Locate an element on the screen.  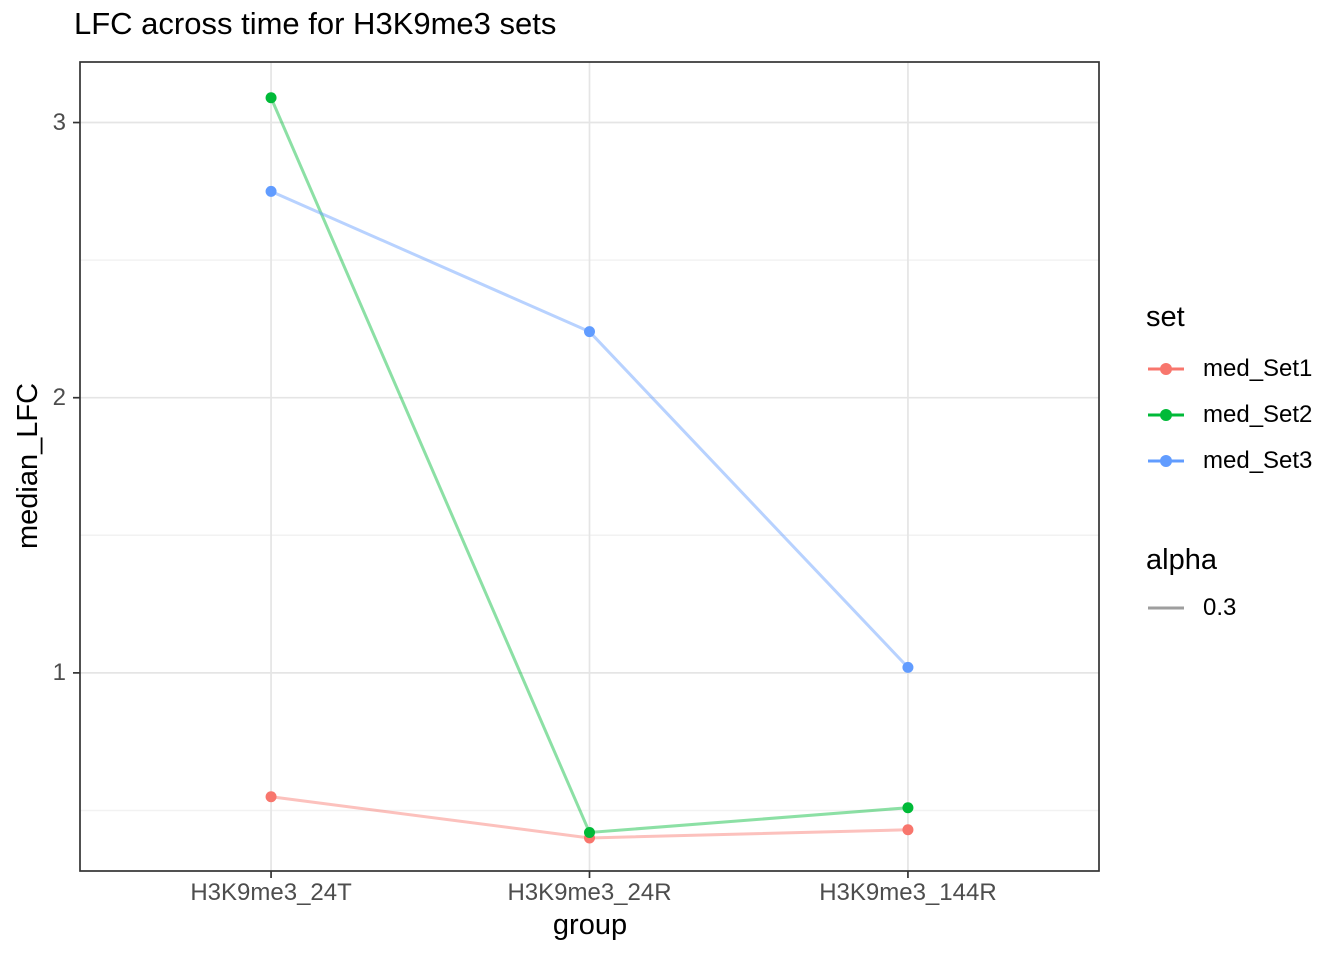
legend-alpha-title: alpha is located at coordinates (1181, 560).